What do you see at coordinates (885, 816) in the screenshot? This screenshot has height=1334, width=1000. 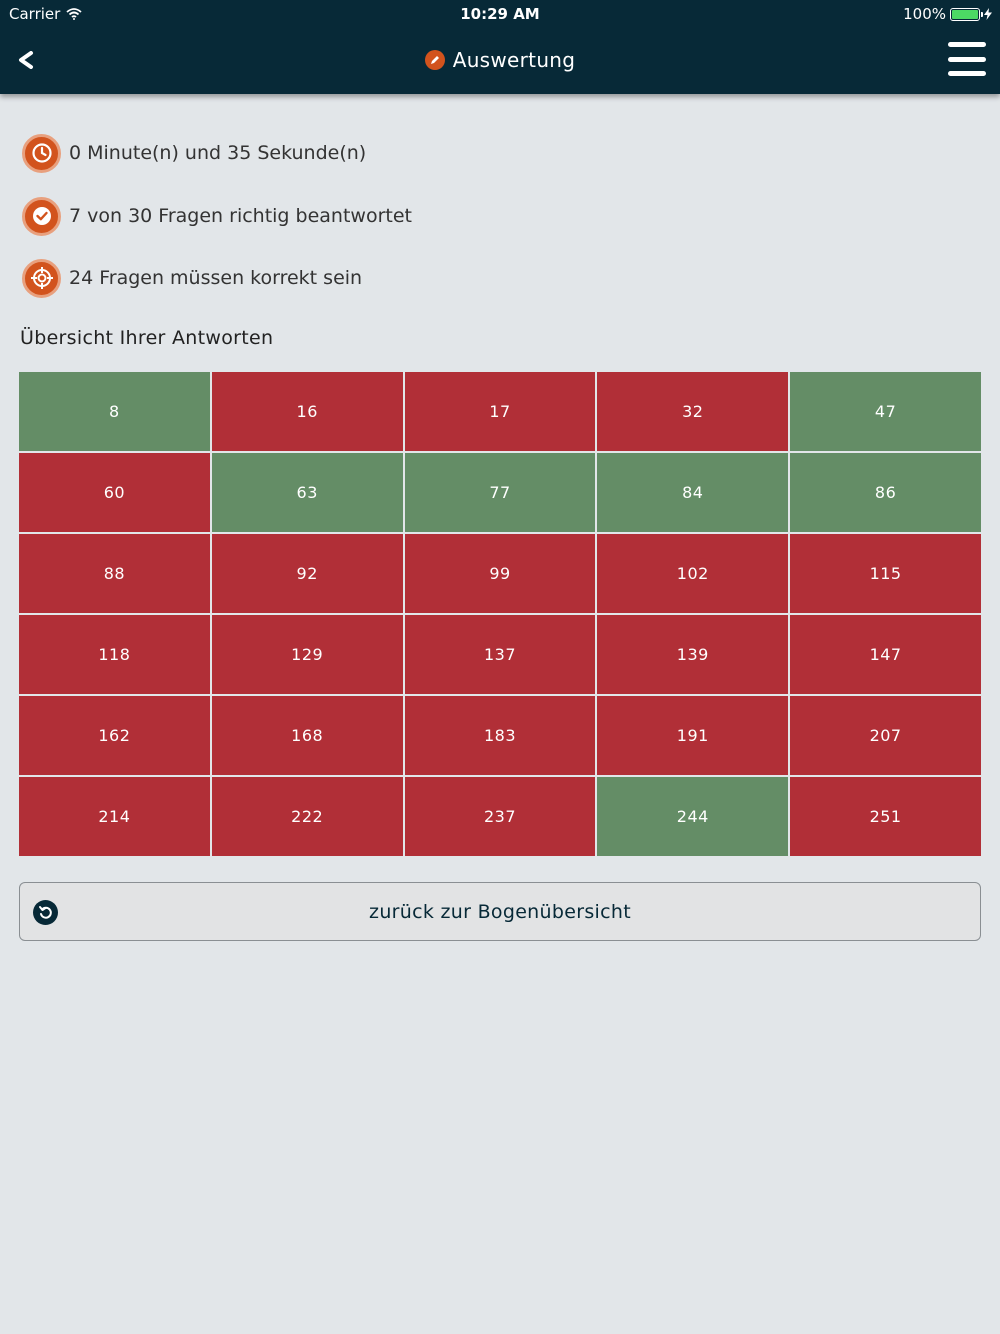 I see `answer-cell-wrong: 251` at bounding box center [885, 816].